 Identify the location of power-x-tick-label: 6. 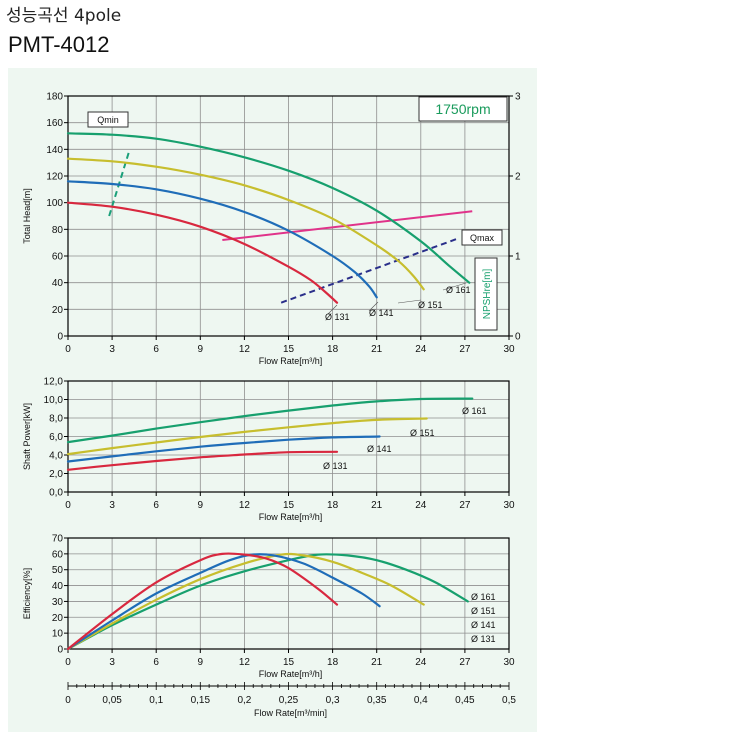
(156, 505).